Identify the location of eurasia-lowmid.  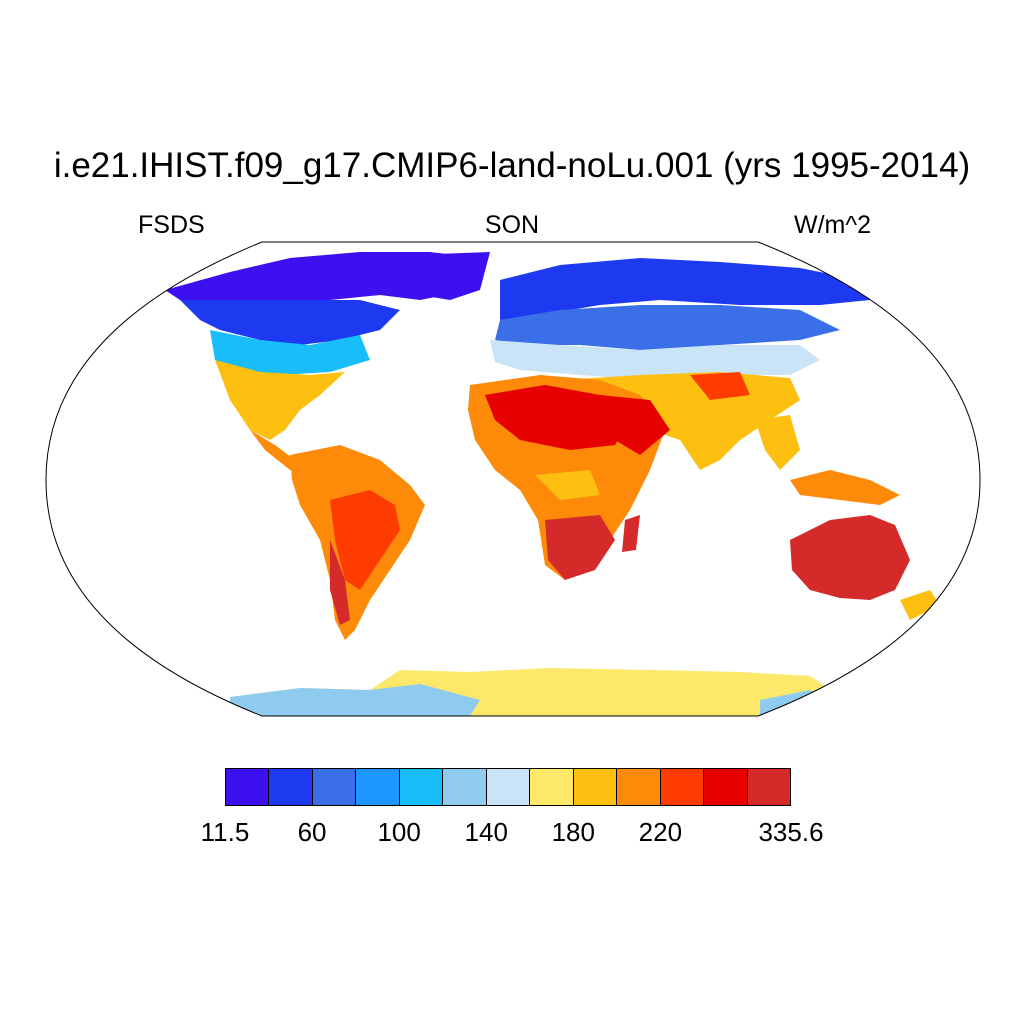
(655, 360).